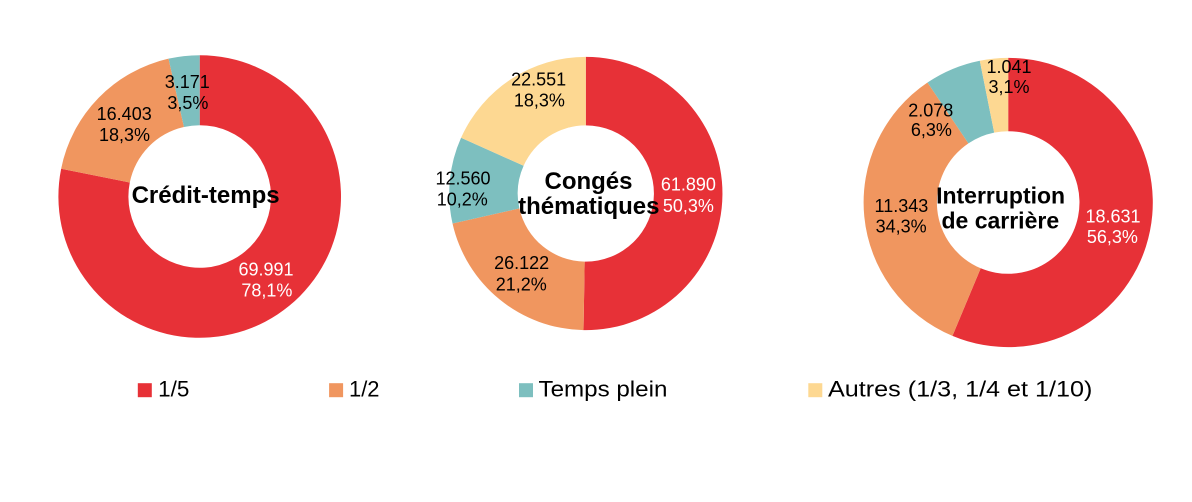 This screenshot has height=502, width=1192. What do you see at coordinates (1008, 67) in the screenshot?
I see `svg-text: 1.041` at bounding box center [1008, 67].